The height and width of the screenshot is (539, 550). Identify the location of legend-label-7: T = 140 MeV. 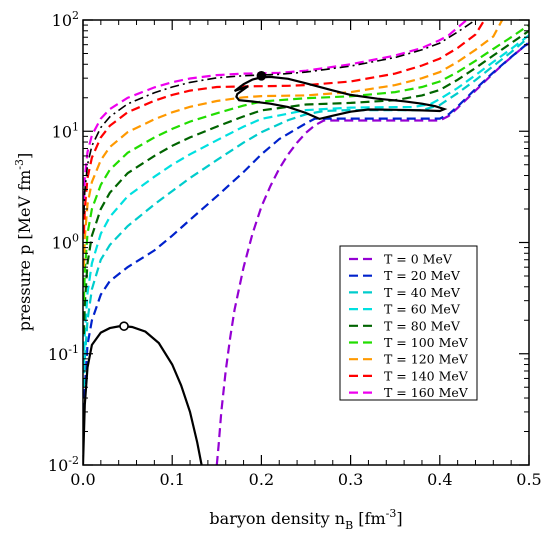
(426, 375).